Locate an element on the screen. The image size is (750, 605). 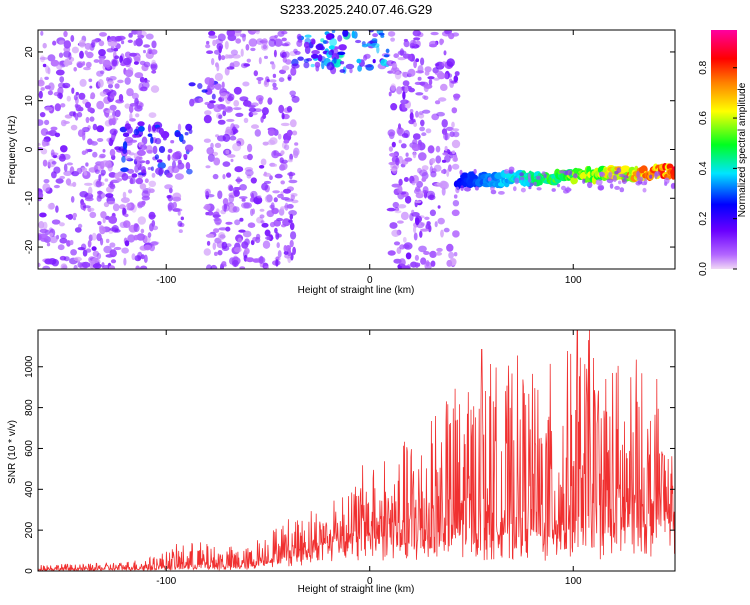
y-tick-label: 600 is located at coordinates (29, 448).